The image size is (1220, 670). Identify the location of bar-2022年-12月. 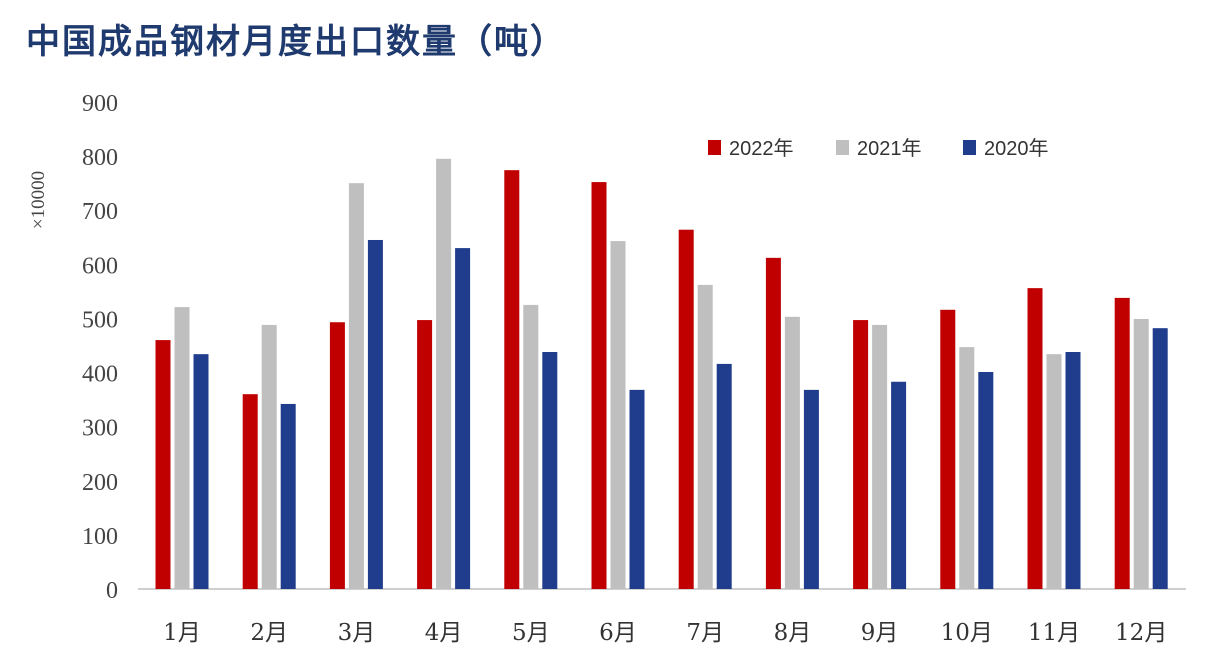
(1122, 443).